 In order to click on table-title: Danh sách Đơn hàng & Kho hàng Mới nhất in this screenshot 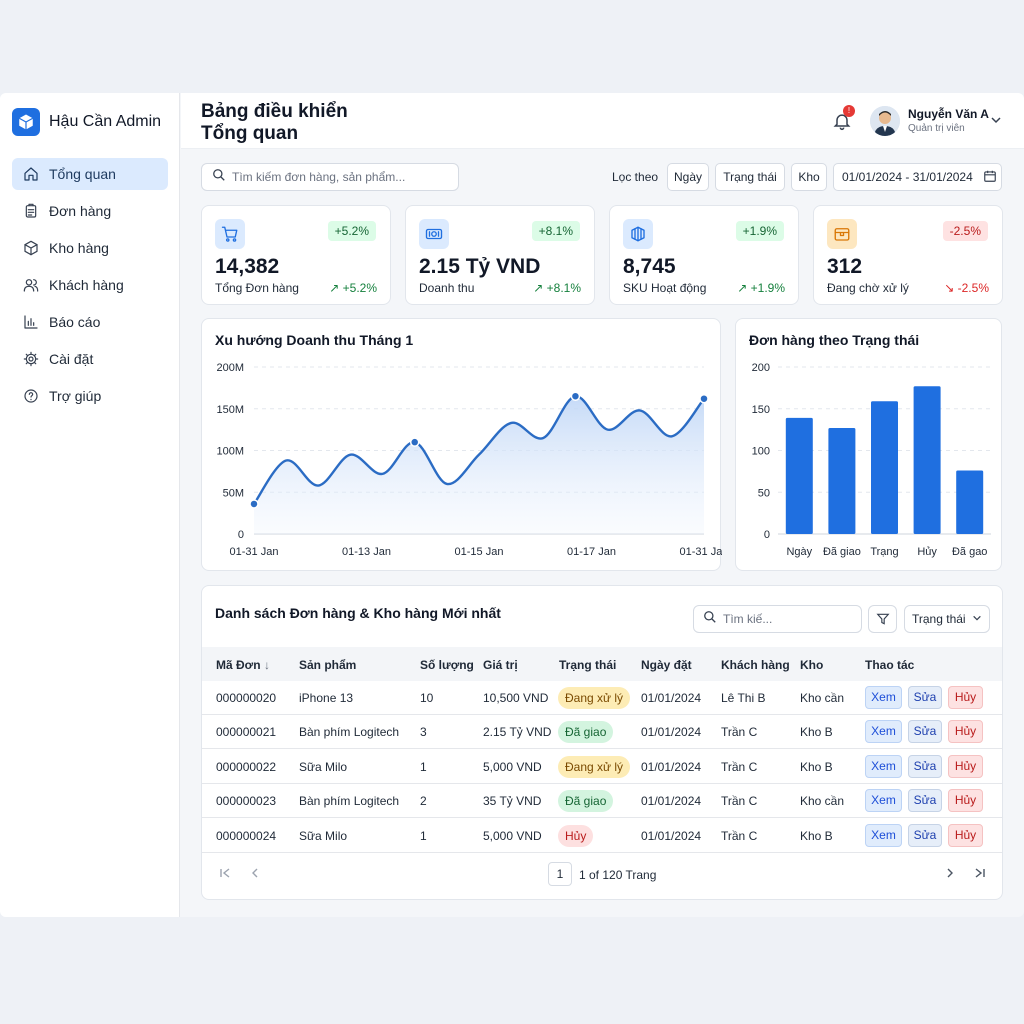, I will do `click(358, 613)`.